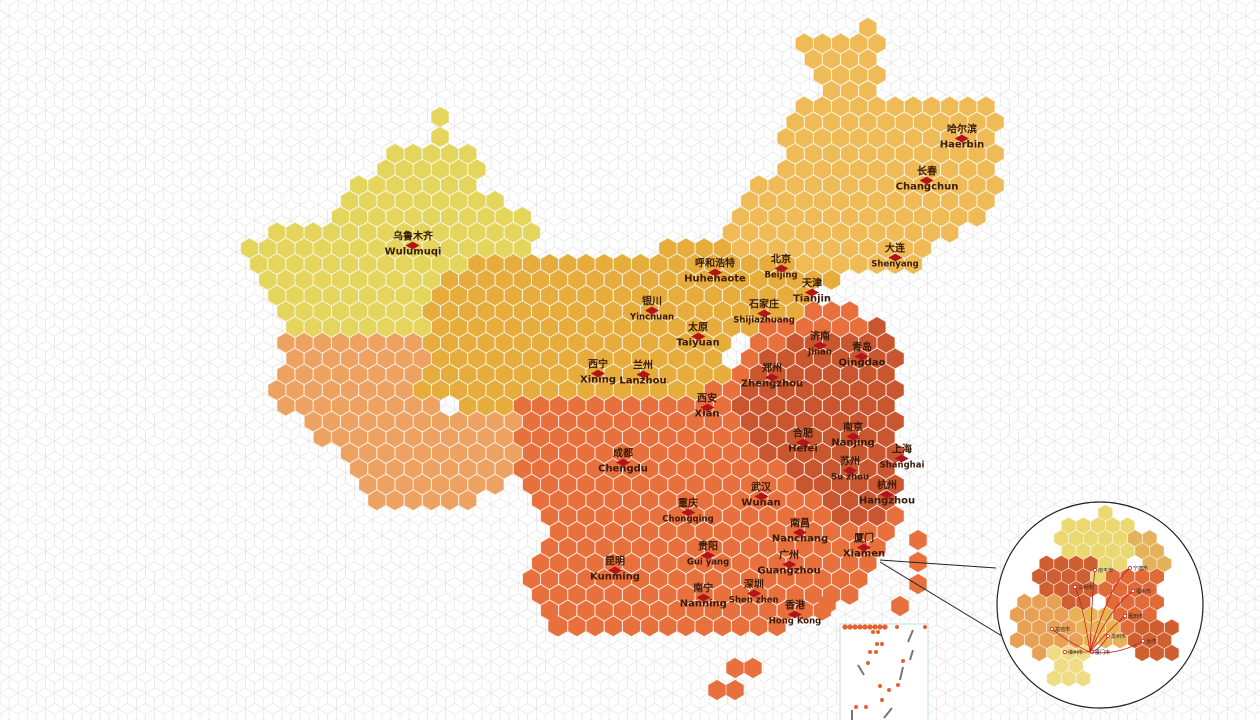  I want to click on city-marker: 上海 Shanghai, so click(902, 458).